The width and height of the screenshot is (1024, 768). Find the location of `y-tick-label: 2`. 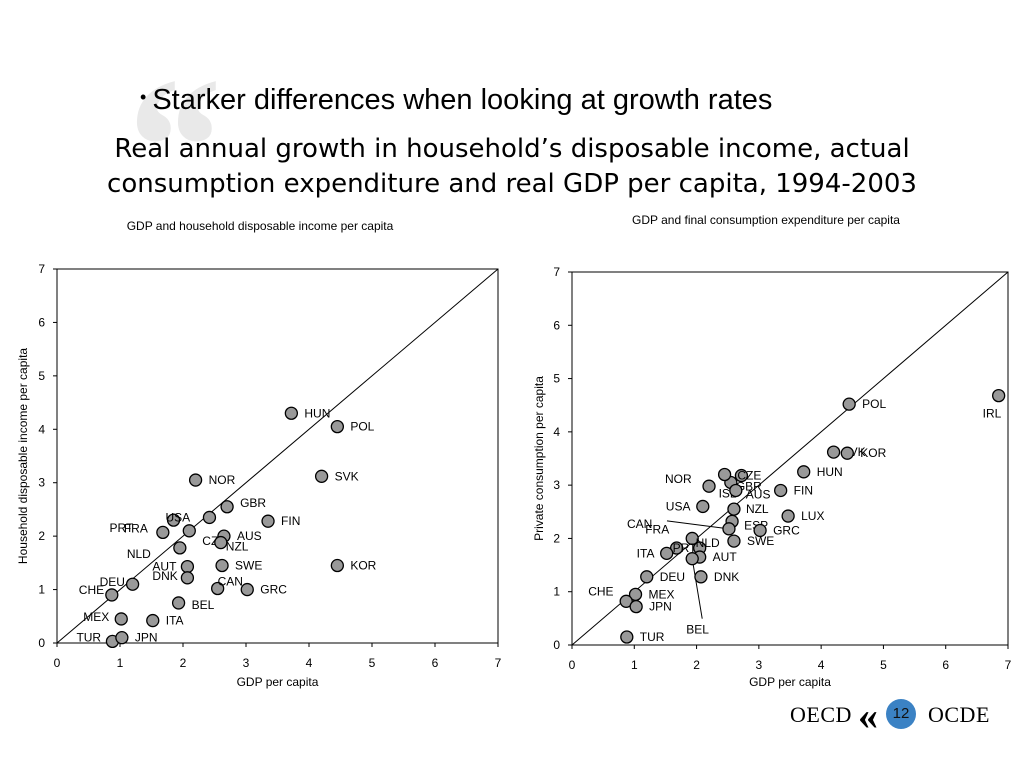

y-tick-label: 2 is located at coordinates (556, 538).